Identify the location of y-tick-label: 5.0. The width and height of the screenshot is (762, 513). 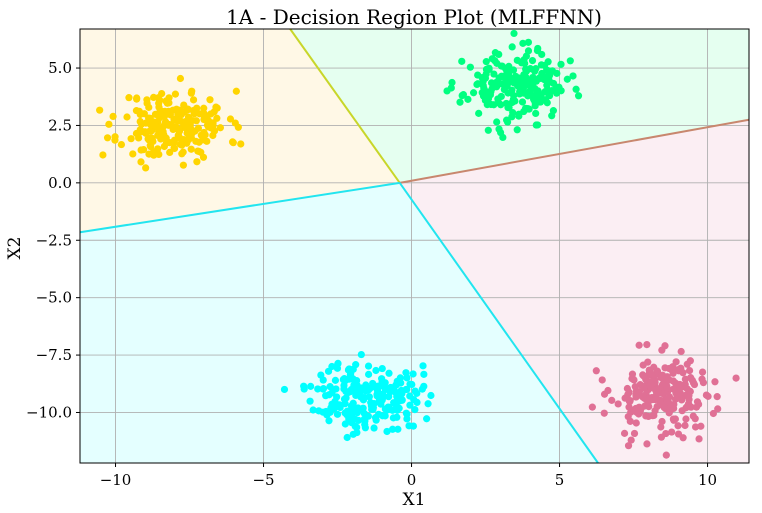
(60, 68).